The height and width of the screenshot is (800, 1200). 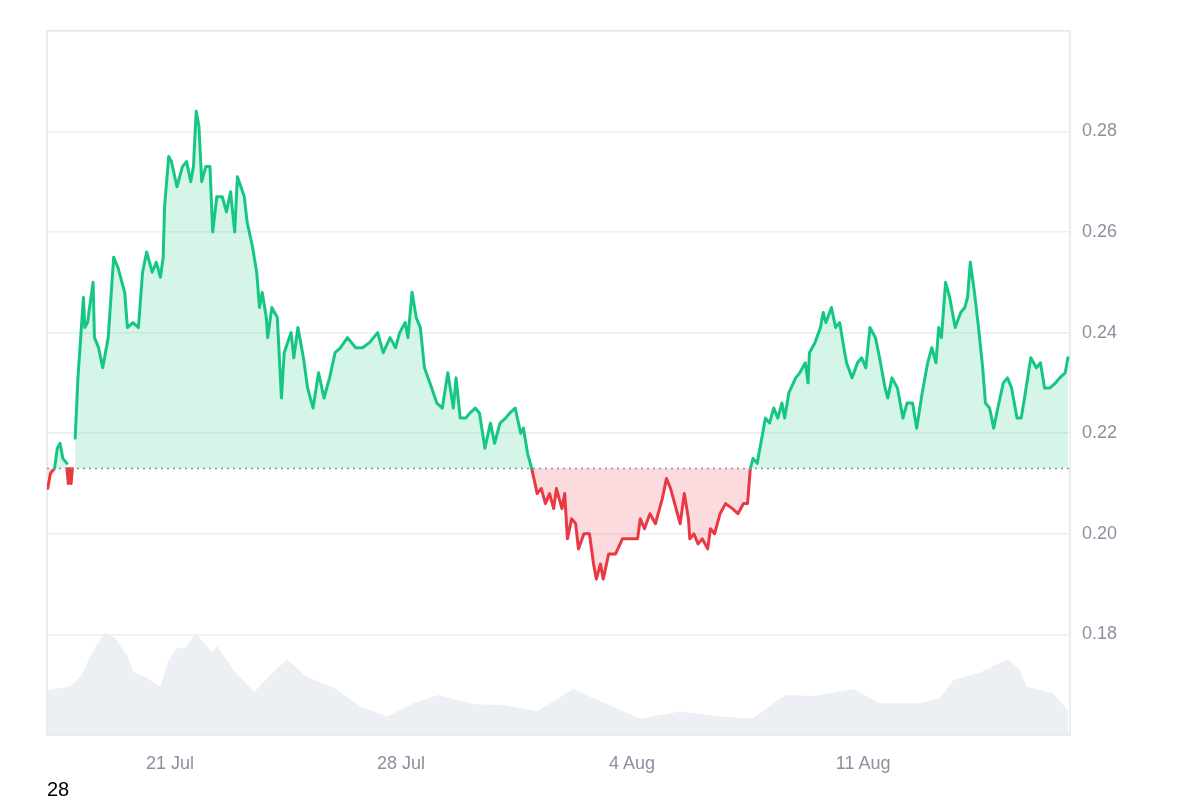 I want to click on y-tick-label: 0.26, so click(x=1100, y=230).